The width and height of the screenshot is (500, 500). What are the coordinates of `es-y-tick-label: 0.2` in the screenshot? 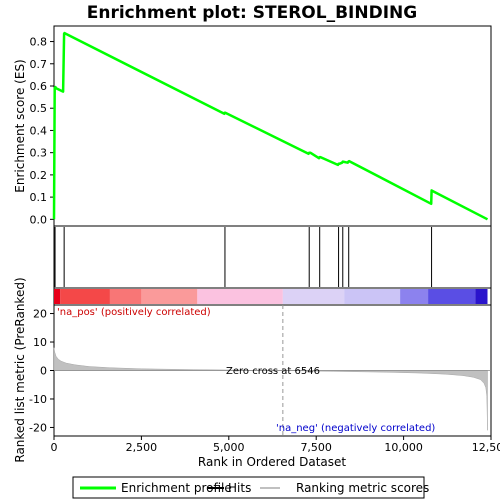 It's located at (39, 175).